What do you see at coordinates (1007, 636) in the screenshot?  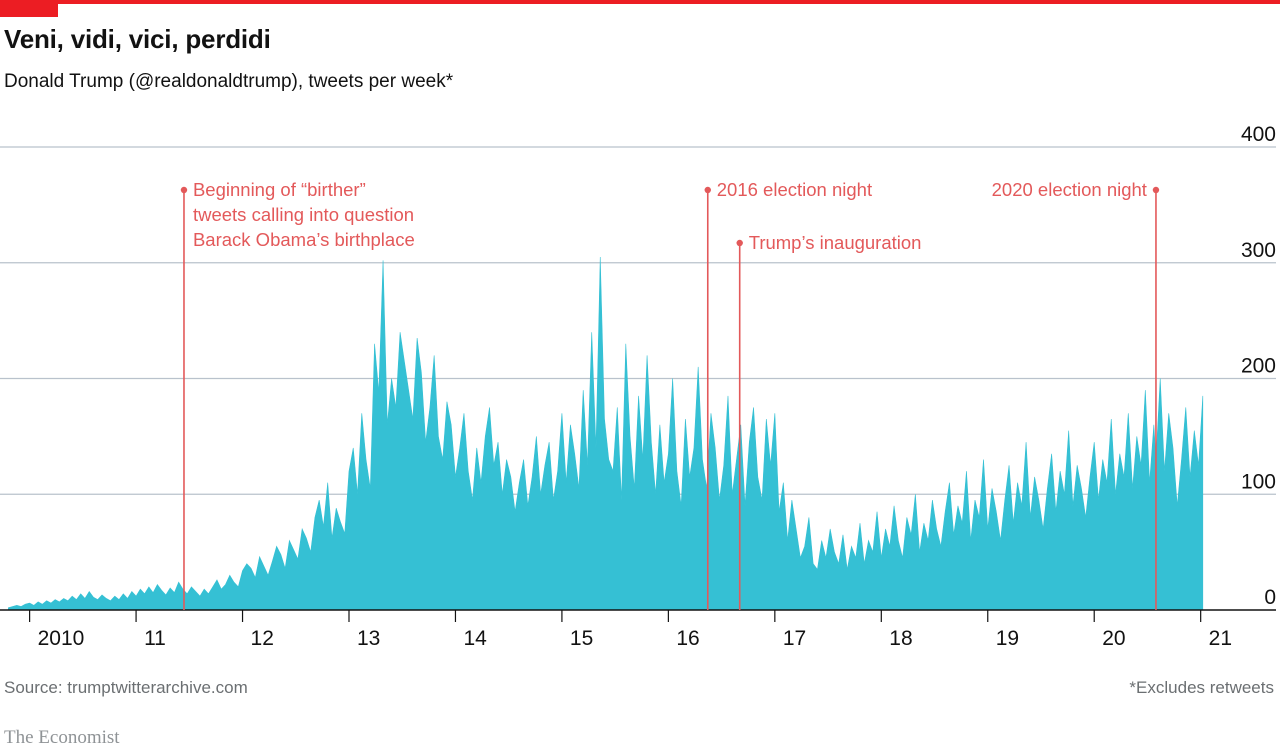 I see `x-axis-tick-label: 19` at bounding box center [1007, 636].